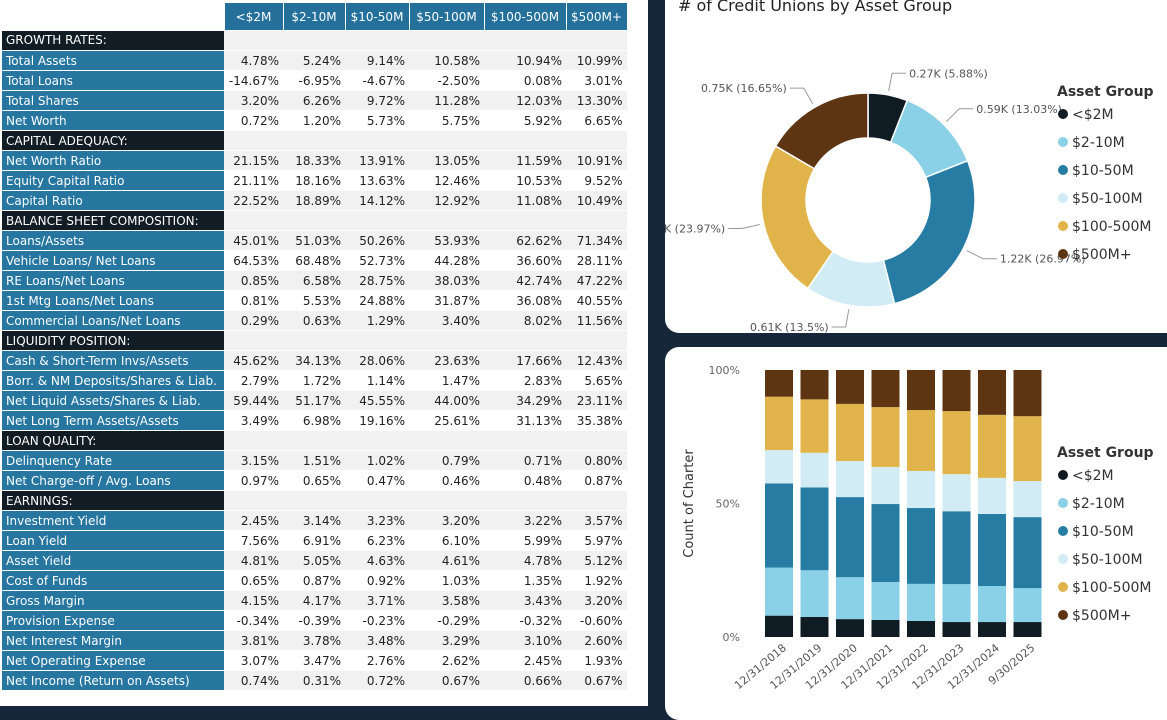 The height and width of the screenshot is (720, 1167). Describe the element at coordinates (314, 320) in the screenshot. I see `cell-value: 0.63%` at that location.